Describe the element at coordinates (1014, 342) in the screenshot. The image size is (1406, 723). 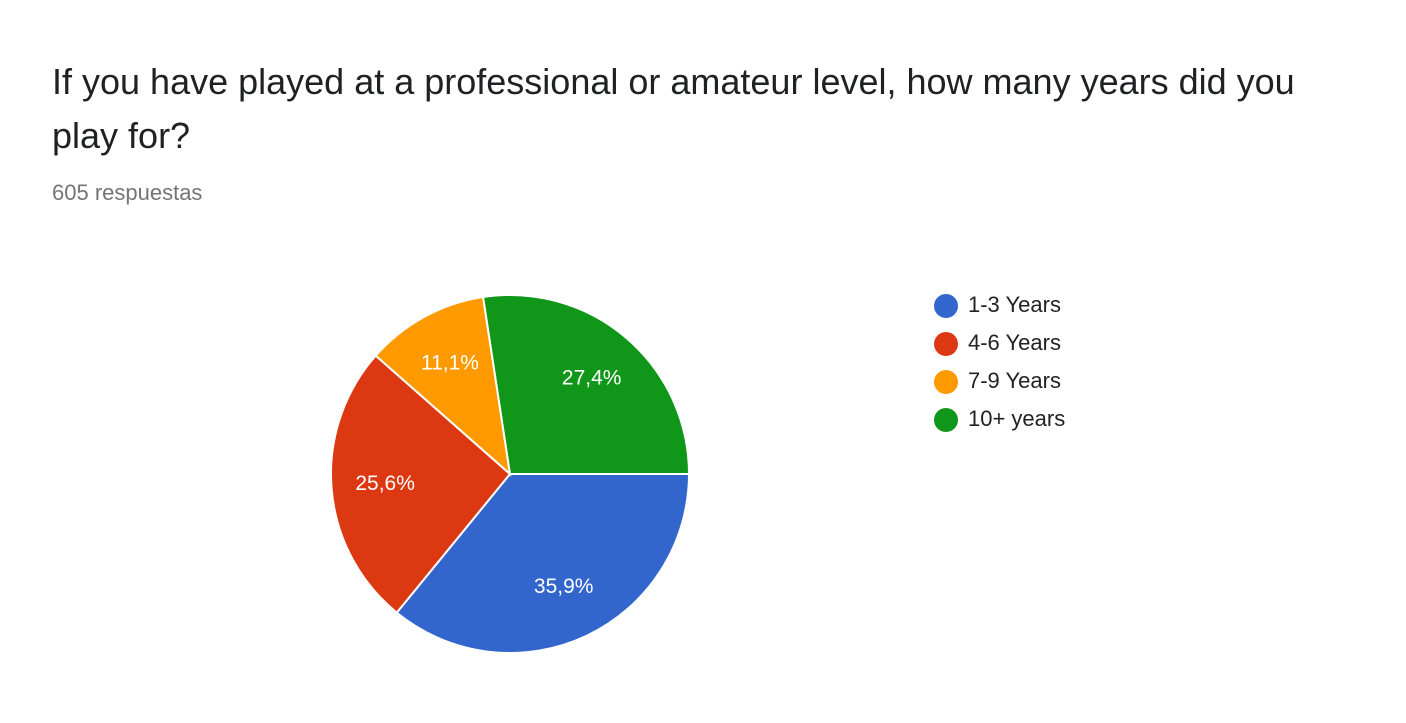
I see `legend-label: 4-6 Years` at that location.